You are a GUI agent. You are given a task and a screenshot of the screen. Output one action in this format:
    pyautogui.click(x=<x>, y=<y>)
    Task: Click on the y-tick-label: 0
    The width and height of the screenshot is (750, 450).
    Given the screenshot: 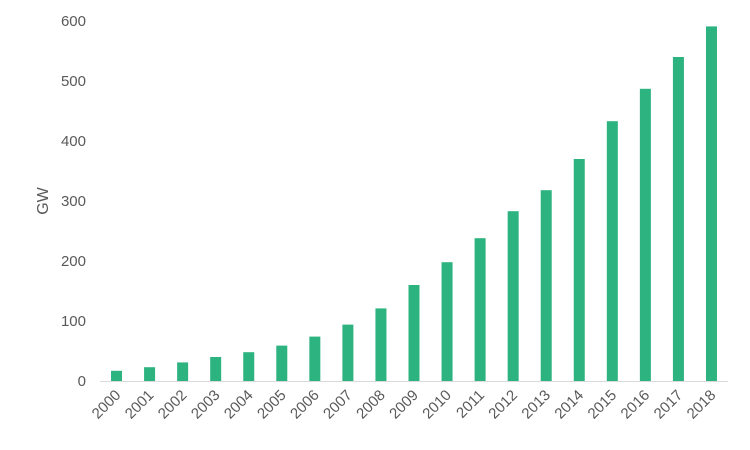 What is the action you would take?
    pyautogui.click(x=82, y=381)
    